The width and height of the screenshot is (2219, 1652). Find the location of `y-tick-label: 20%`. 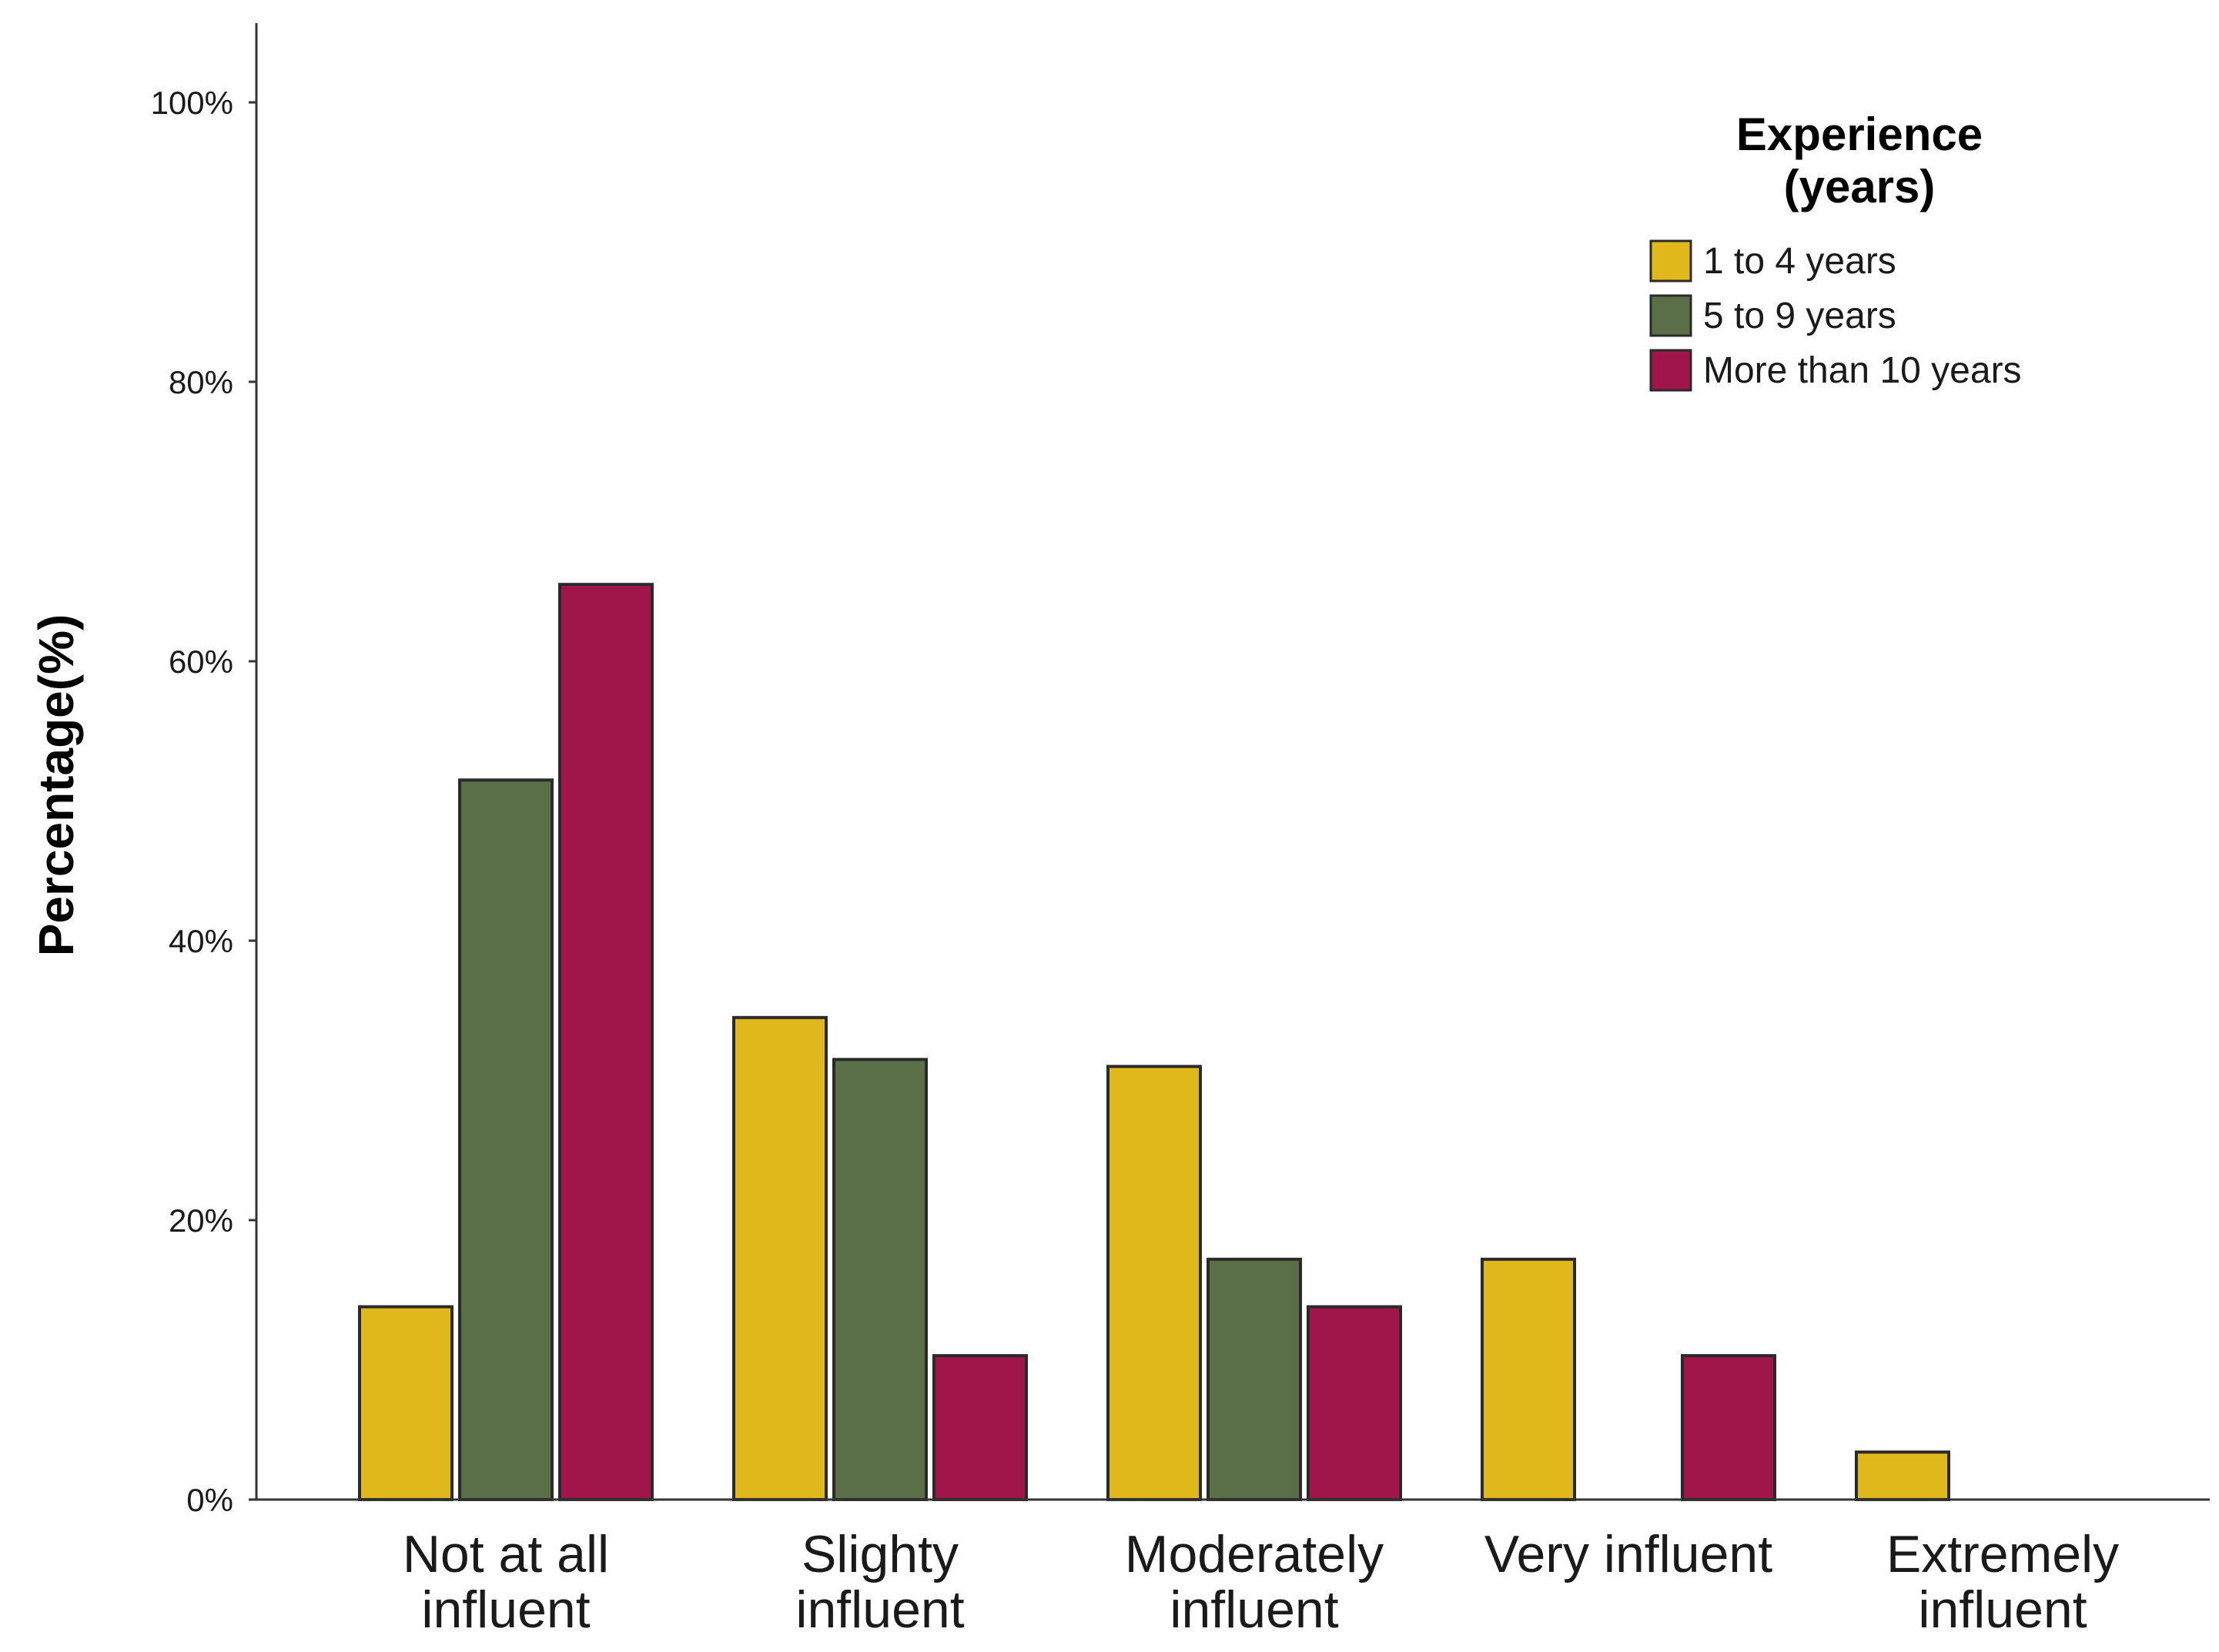

y-tick-label: 20% is located at coordinates (201, 1220).